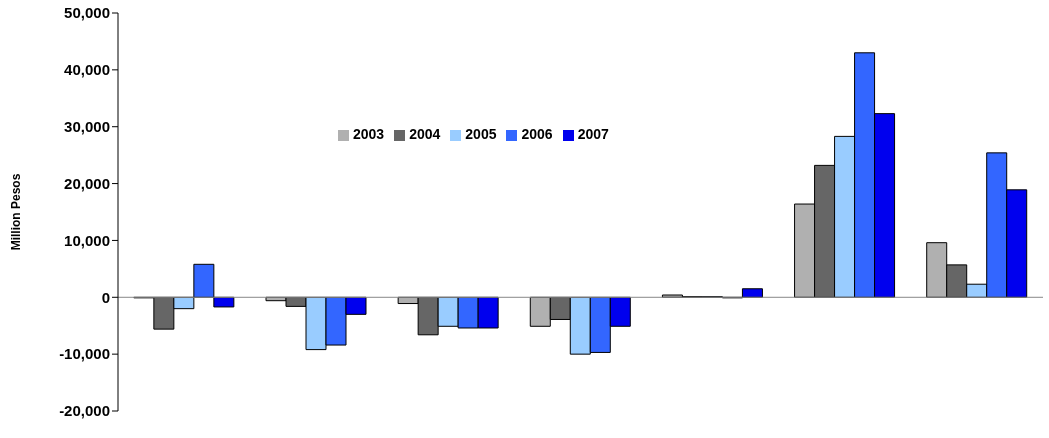 This screenshot has width=1049, height=438. Describe the element at coordinates (481, 134) in the screenshot. I see `legend-label: 2005` at that location.